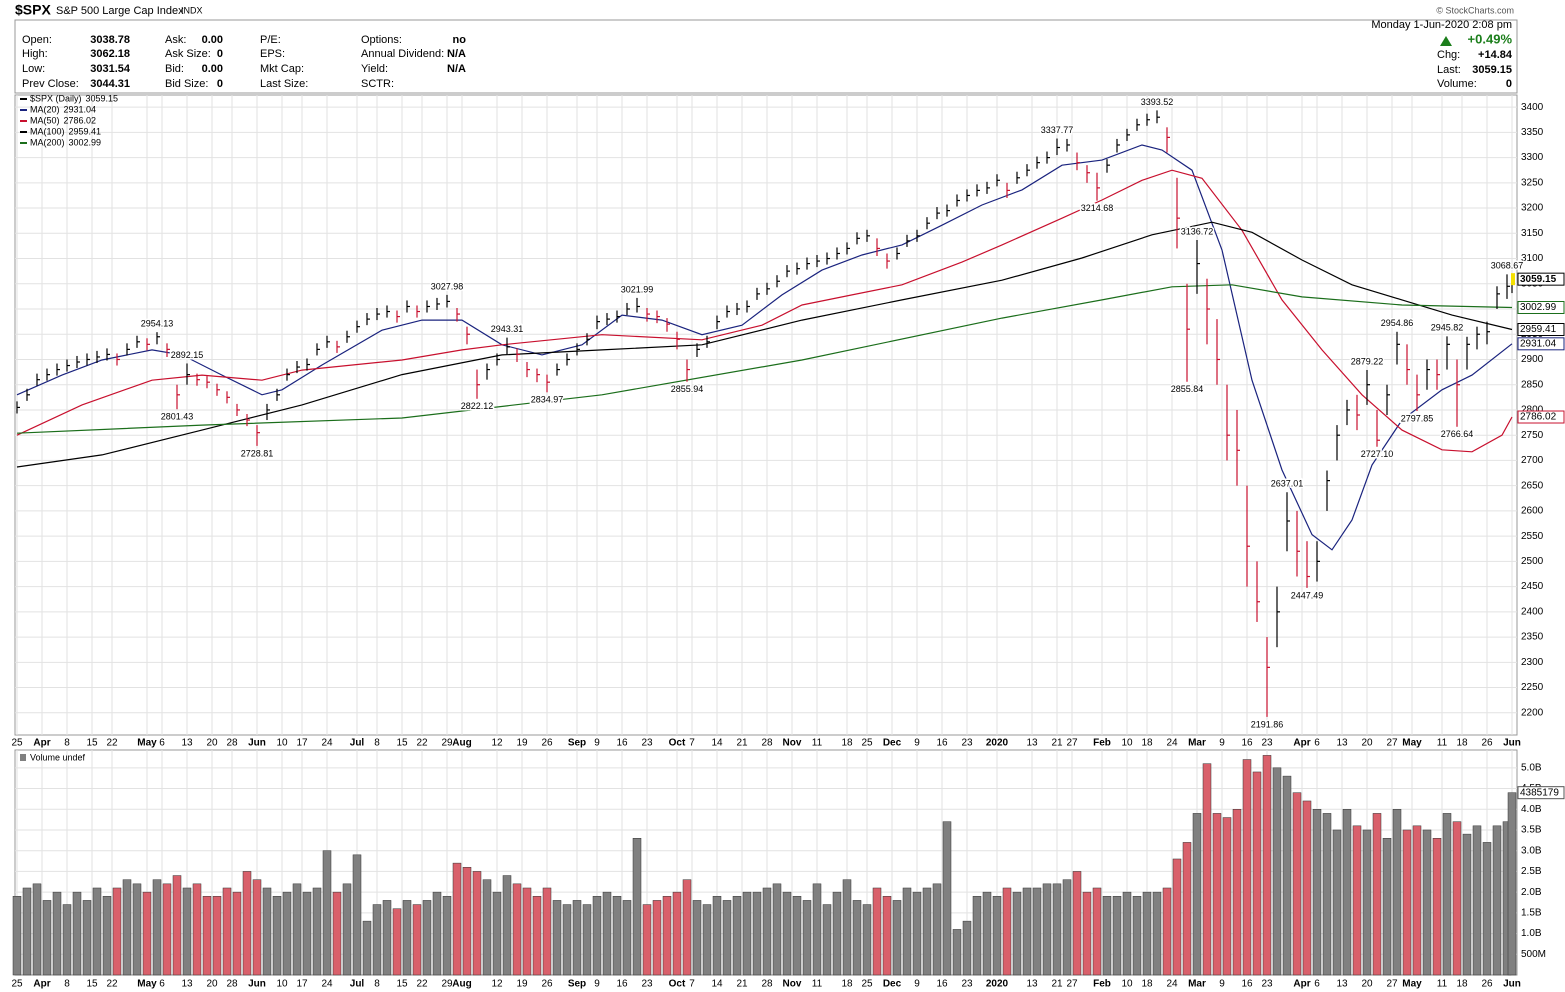 The height and width of the screenshot is (992, 1565). What do you see at coordinates (33, 10) in the screenshot?
I see `chart-title: $SPX` at bounding box center [33, 10].